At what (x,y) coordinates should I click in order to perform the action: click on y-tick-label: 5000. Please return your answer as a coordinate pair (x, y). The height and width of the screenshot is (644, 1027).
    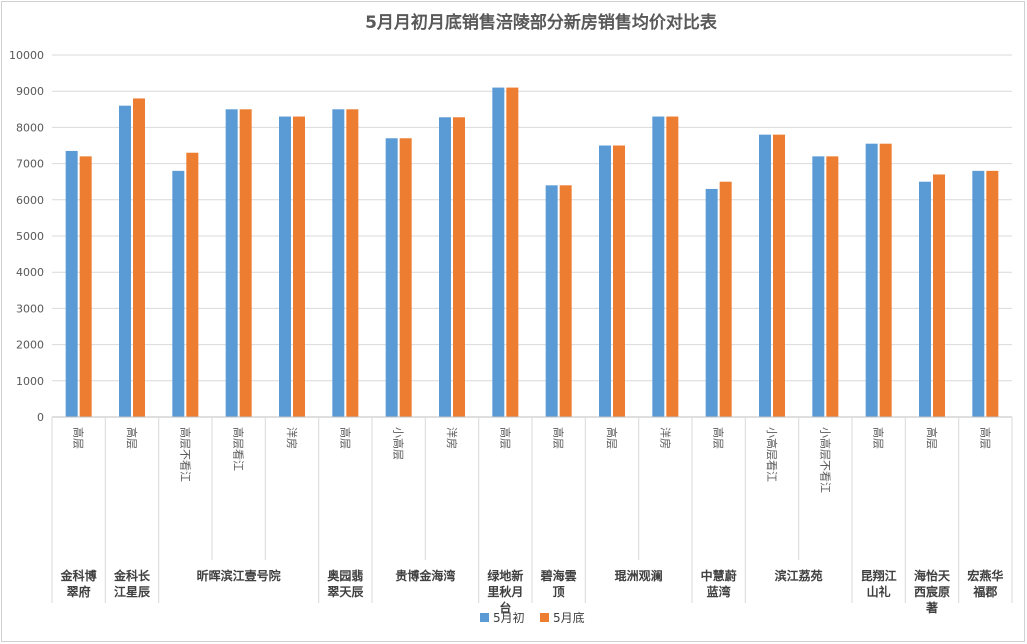
    Looking at the image, I should click on (30, 236).